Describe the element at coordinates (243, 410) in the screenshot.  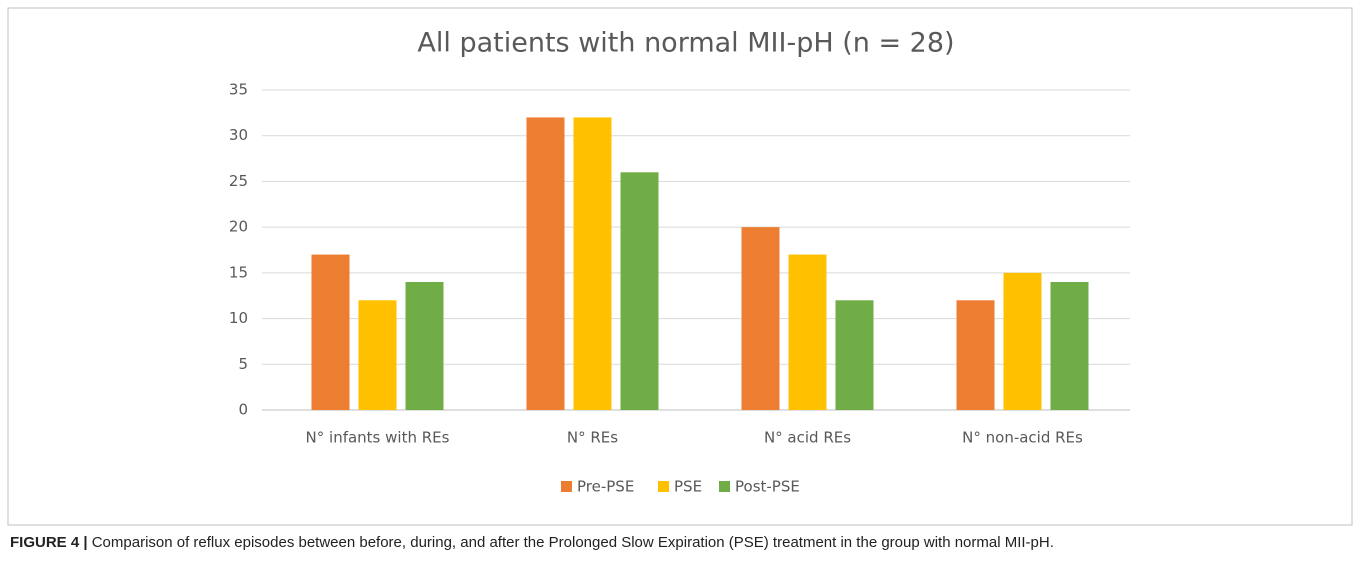
I see `y-tick-label: 0` at that location.